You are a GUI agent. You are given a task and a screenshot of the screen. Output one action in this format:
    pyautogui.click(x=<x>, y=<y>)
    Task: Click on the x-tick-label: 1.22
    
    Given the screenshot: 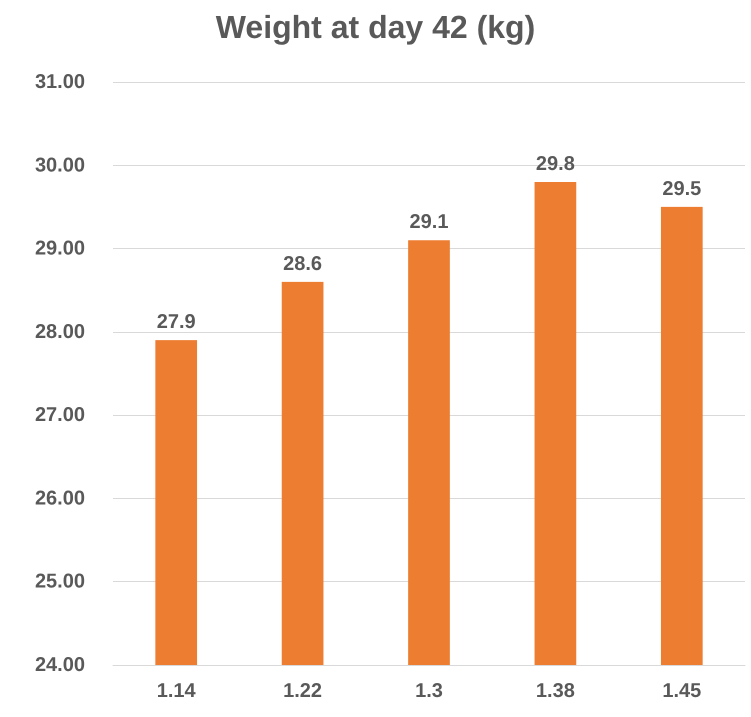 What is the action you would take?
    pyautogui.click(x=302, y=691)
    